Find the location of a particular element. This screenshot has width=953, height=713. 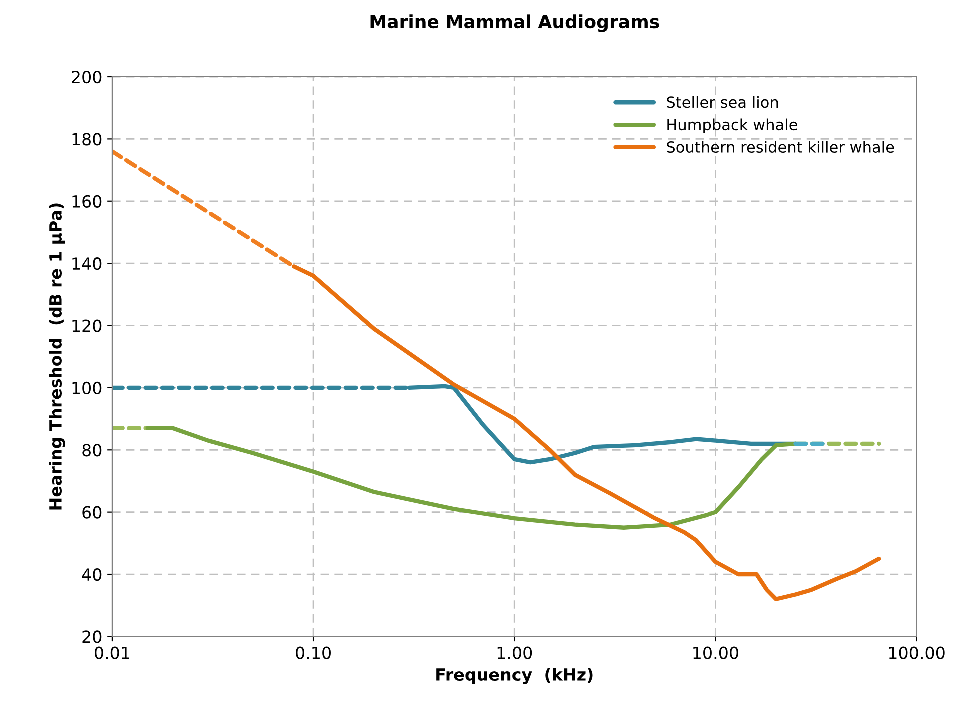

y-tick-label: 40 is located at coordinates (92, 575).